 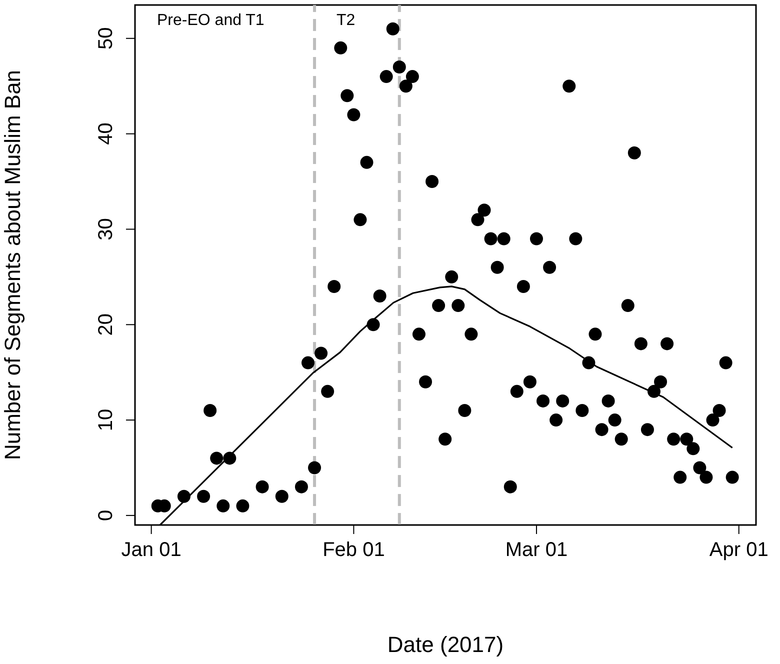 I want to click on y-tick-label: 10, so click(x=106, y=420).